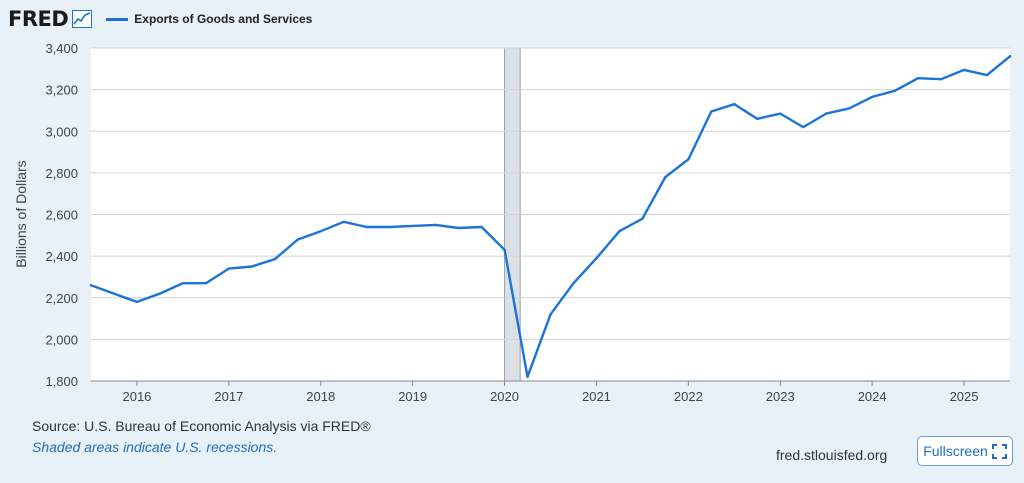 This screenshot has width=1024, height=483. What do you see at coordinates (832, 455) in the screenshot?
I see `site-url: fred.stlouisfed.org` at bounding box center [832, 455].